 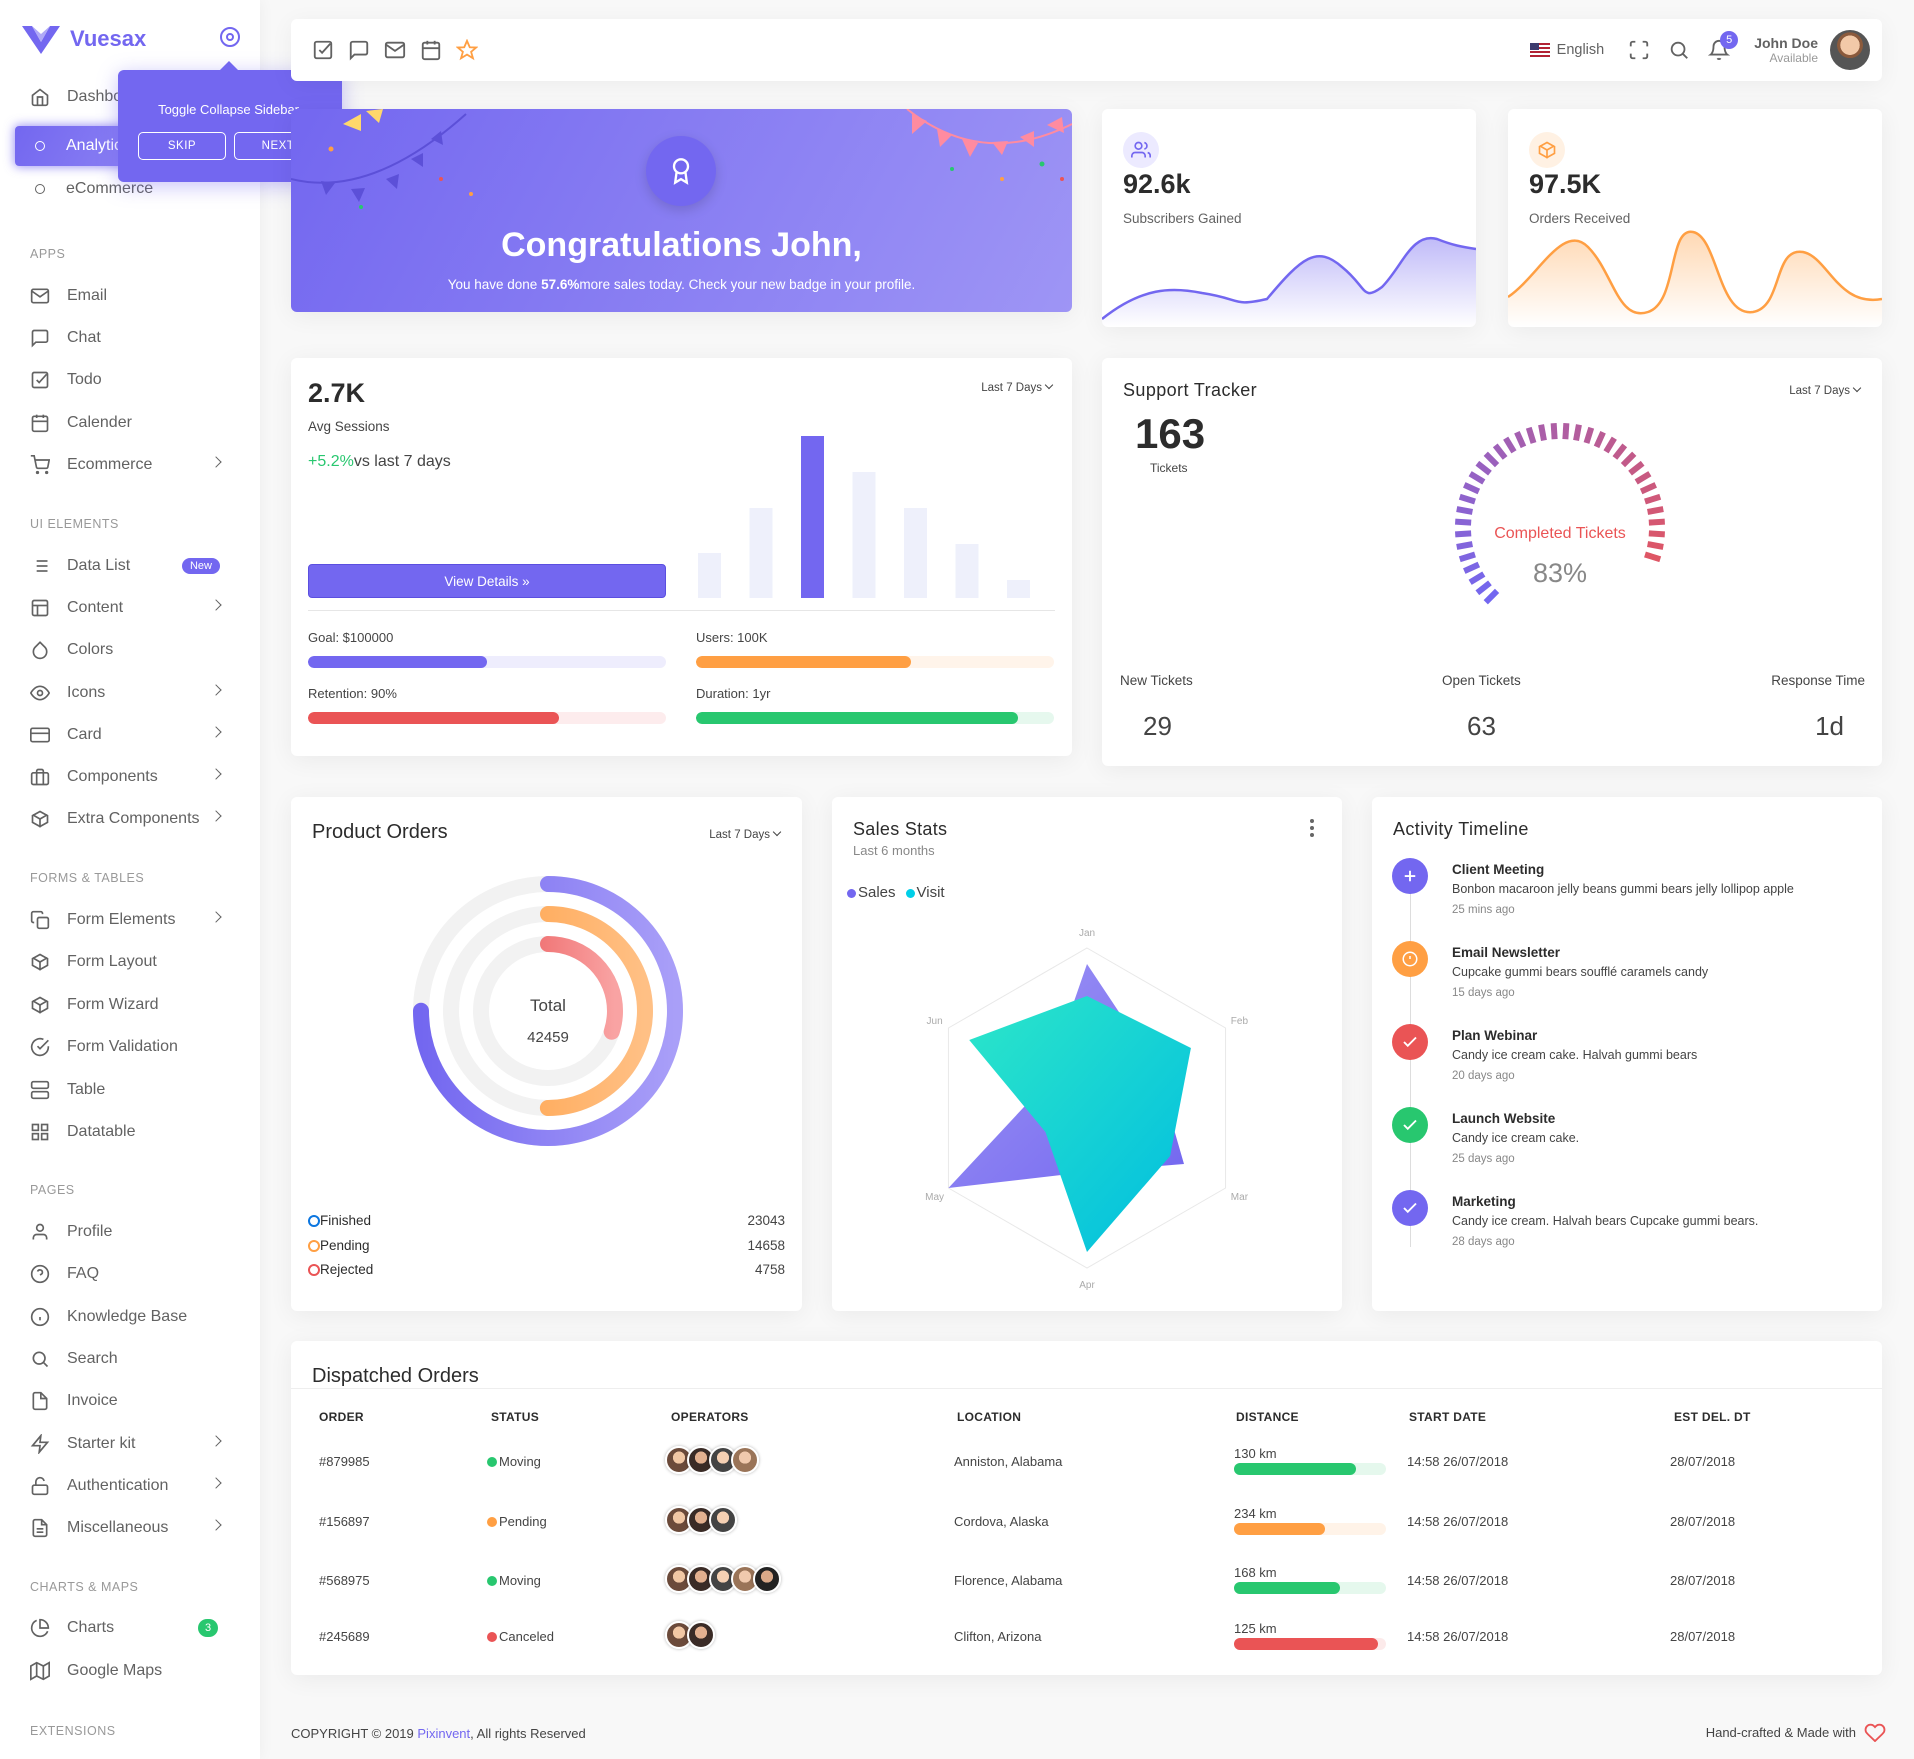 I want to click on sidebar-item-label: Form Elements, so click(x=121, y=919).